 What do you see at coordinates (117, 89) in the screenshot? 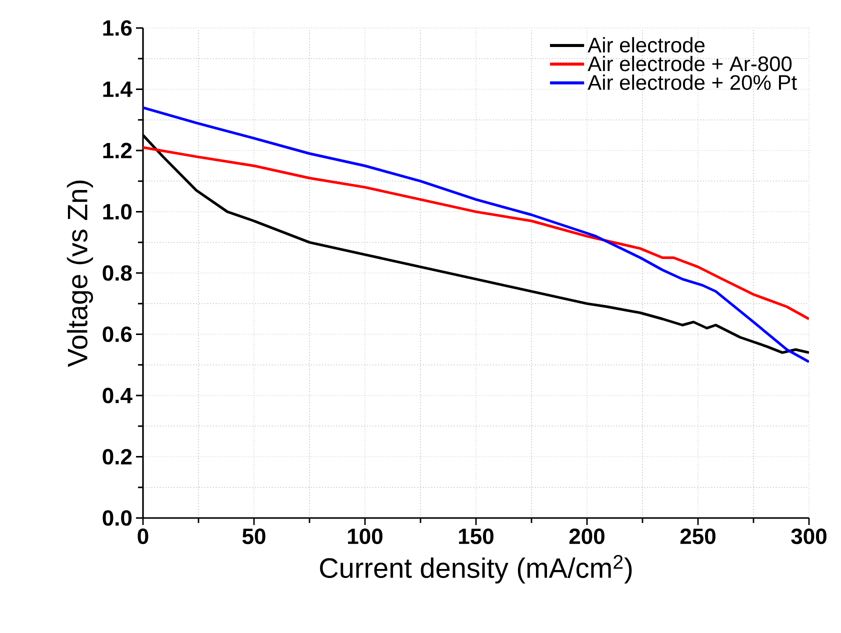
I see `y-tick-label: 1.4` at bounding box center [117, 89].